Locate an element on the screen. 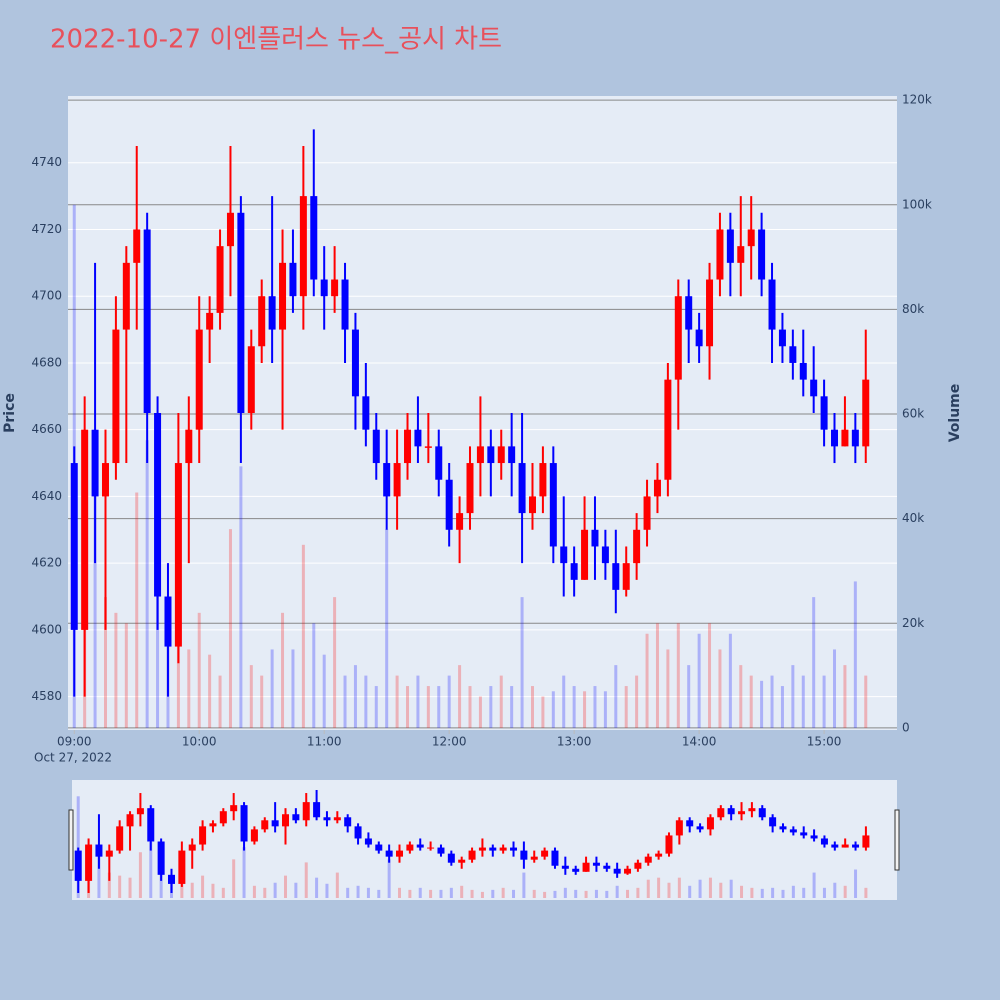 The image size is (1000, 1000). range-slider is located at coordinates (484, 840).